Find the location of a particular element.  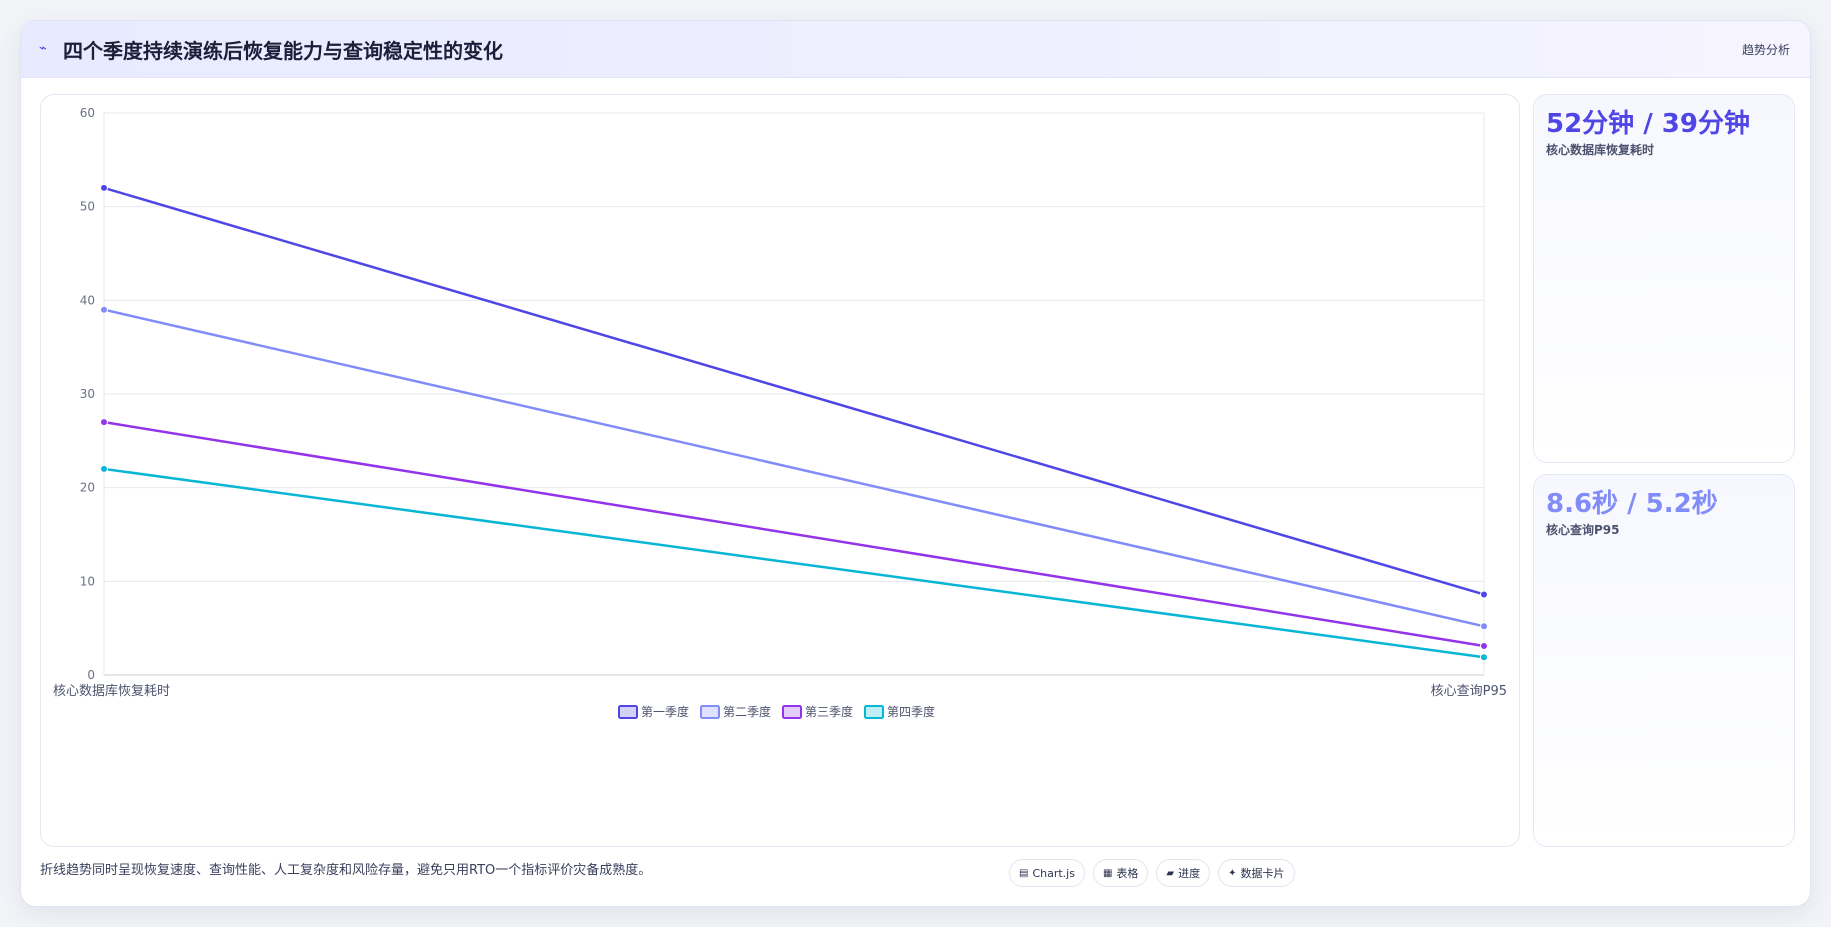

view-switcher: ▤ Chart.js ▦ 表格 ▰ 进度 ✦ 数据卡片 is located at coordinates (1152, 873).